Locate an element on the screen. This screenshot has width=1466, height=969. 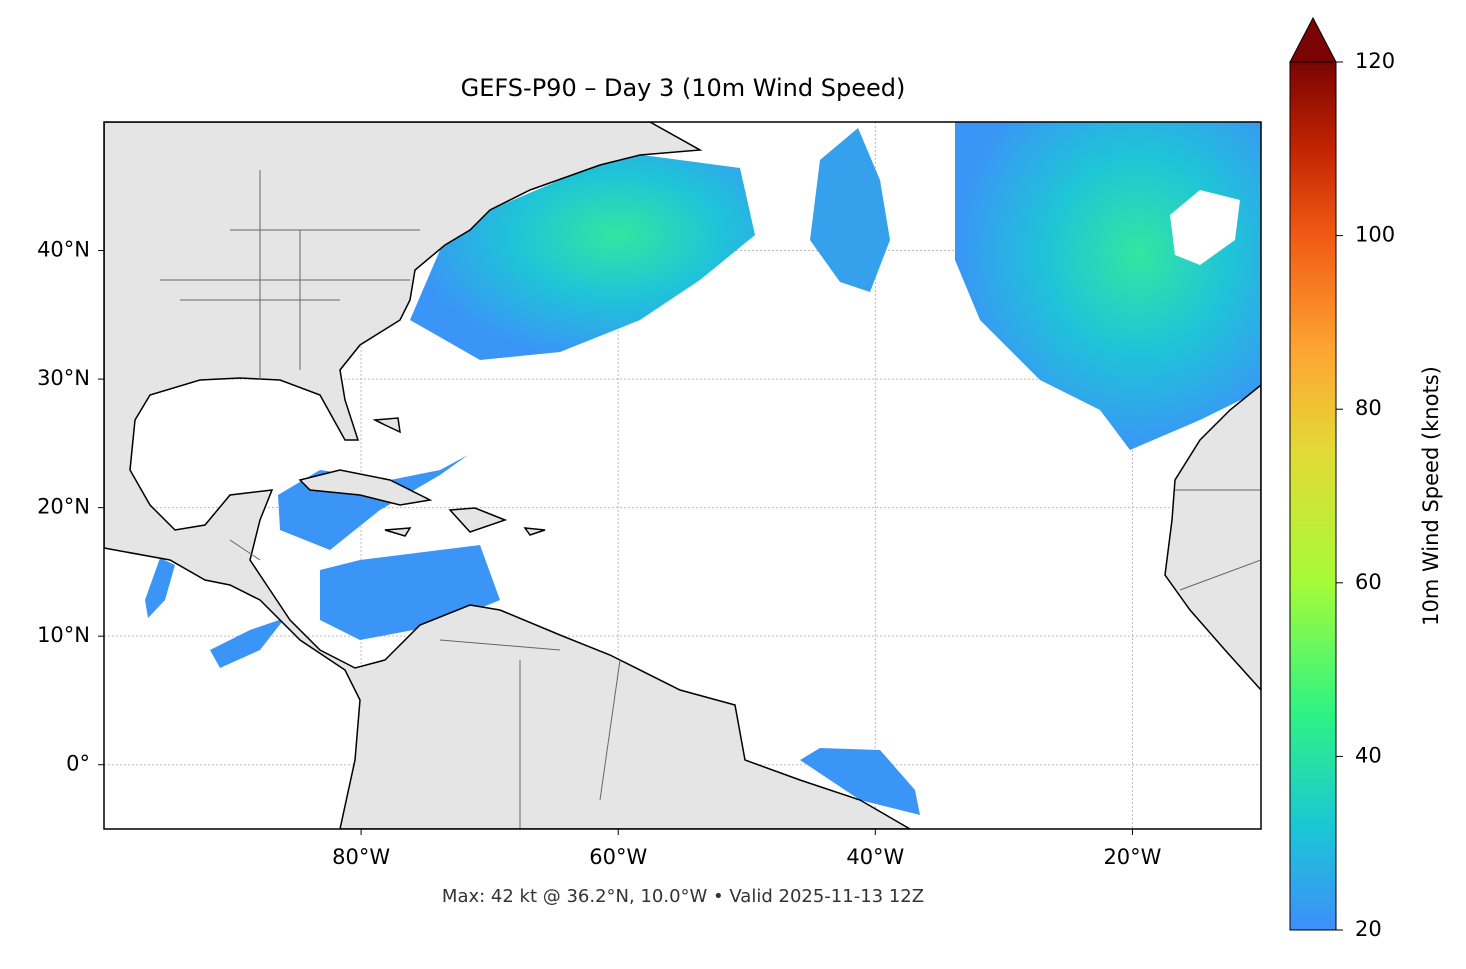
colorbar is located at coordinates (1313, 496).